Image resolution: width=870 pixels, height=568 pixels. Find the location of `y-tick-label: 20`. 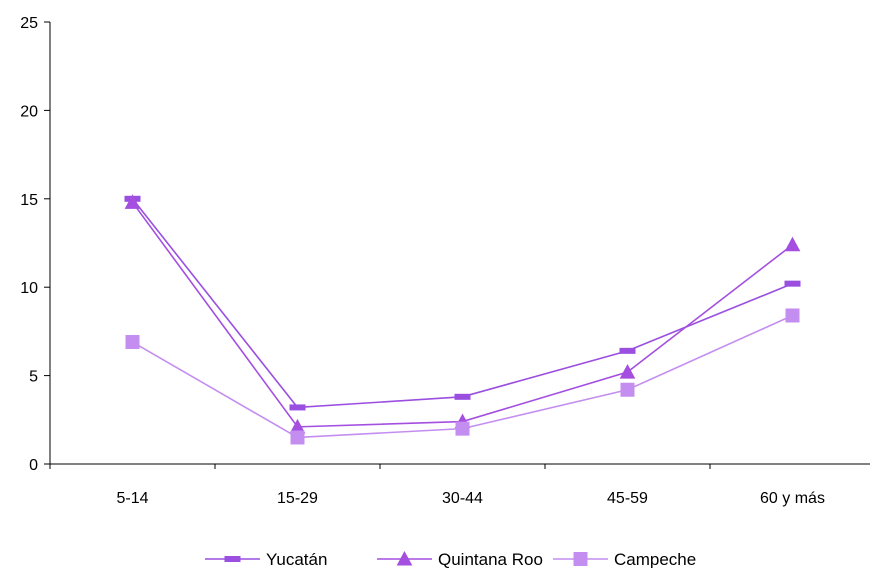

y-tick-label: 20 is located at coordinates (29, 111).